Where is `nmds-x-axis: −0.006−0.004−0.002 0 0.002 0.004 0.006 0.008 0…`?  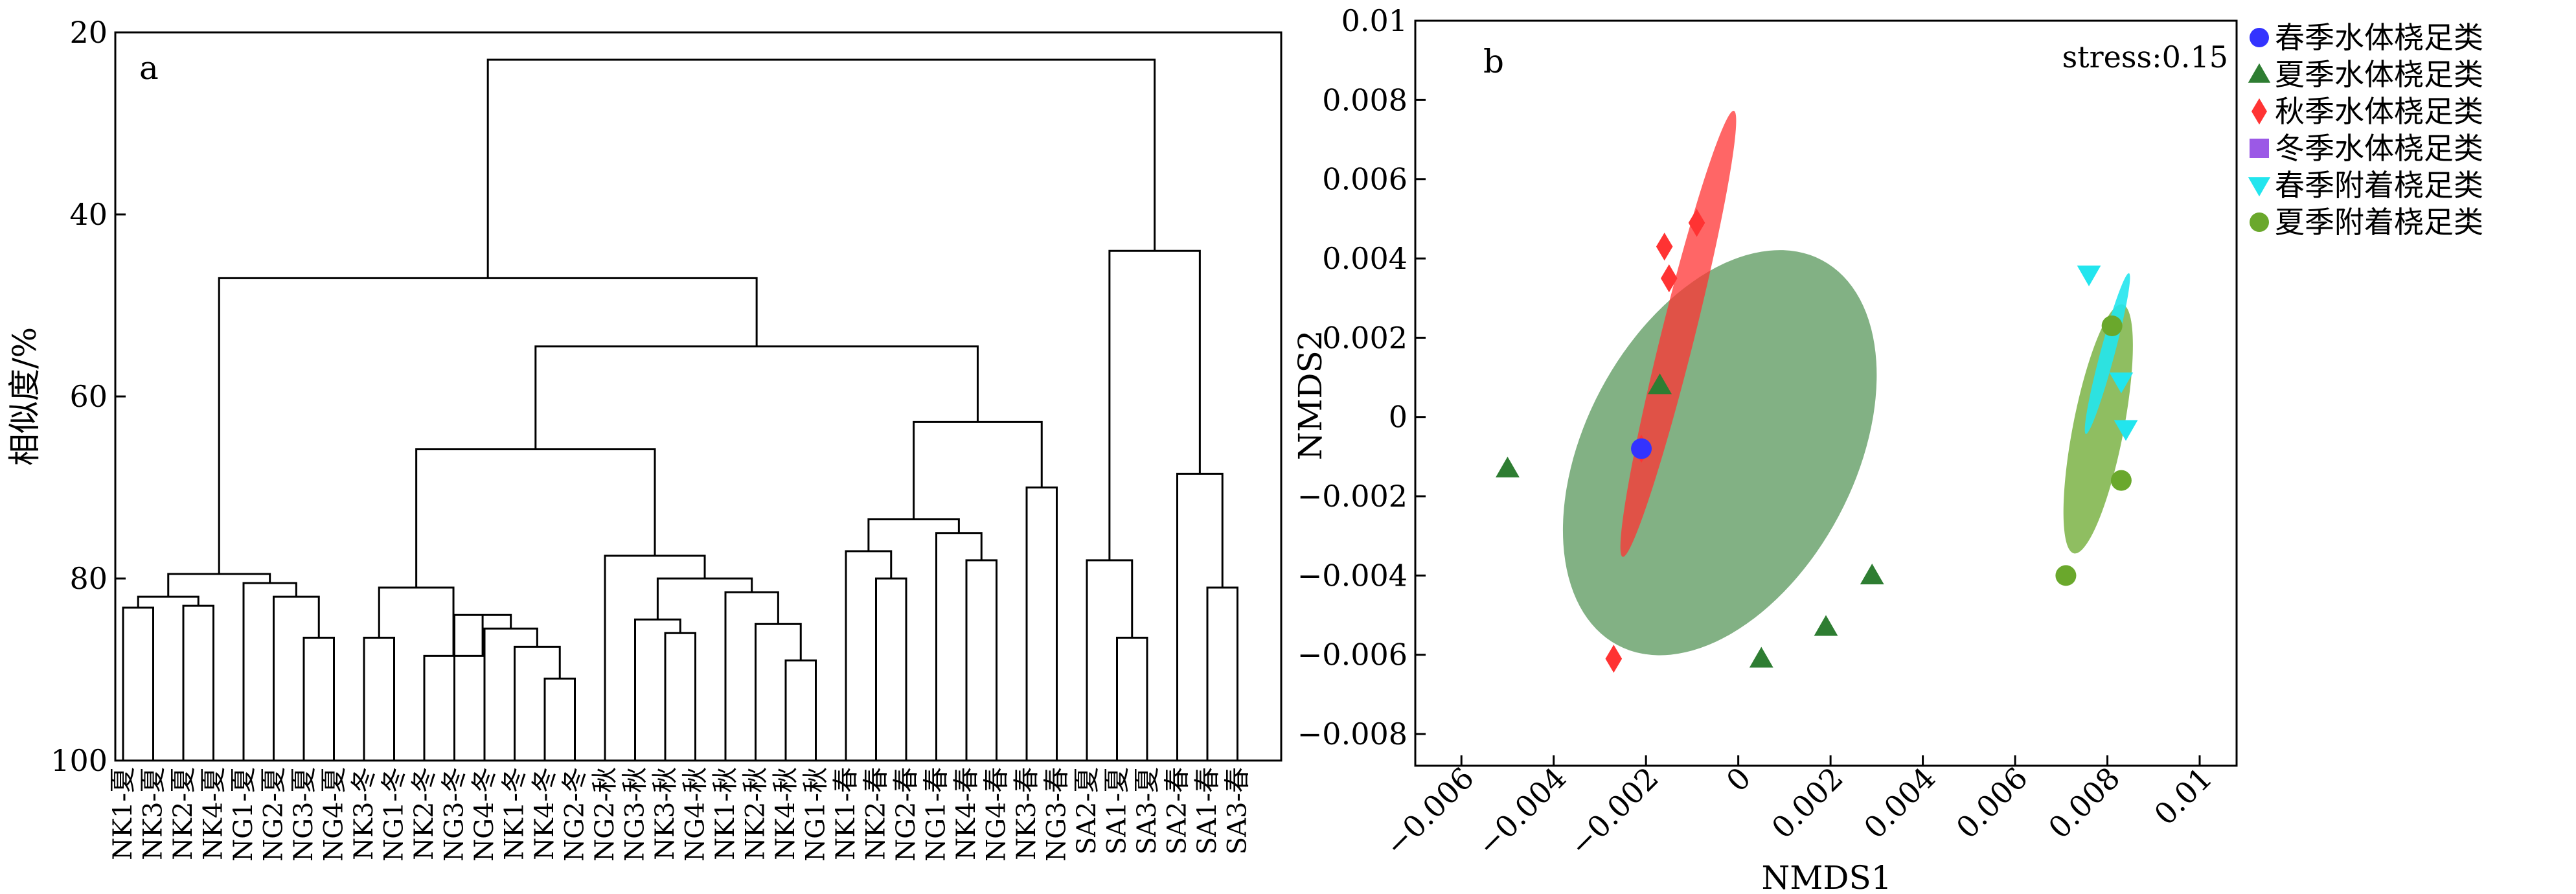
nmds-x-axis: −0.006−0.004−0.002 0 0.002 0.004 0.006 0.008 0… is located at coordinates (1798, 809).